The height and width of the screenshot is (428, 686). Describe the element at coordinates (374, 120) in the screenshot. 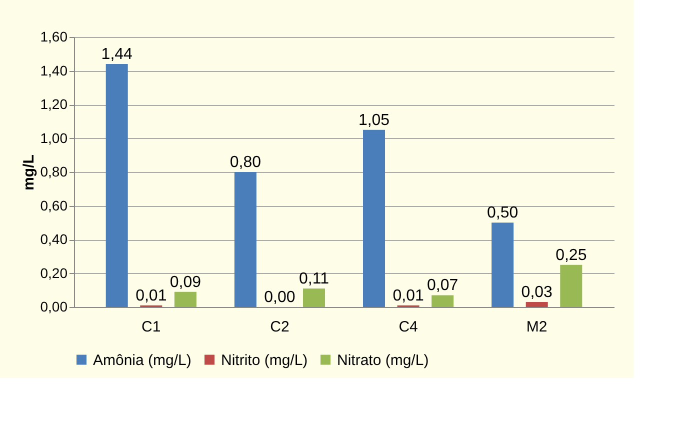

I see `data-label: 1,05` at that location.